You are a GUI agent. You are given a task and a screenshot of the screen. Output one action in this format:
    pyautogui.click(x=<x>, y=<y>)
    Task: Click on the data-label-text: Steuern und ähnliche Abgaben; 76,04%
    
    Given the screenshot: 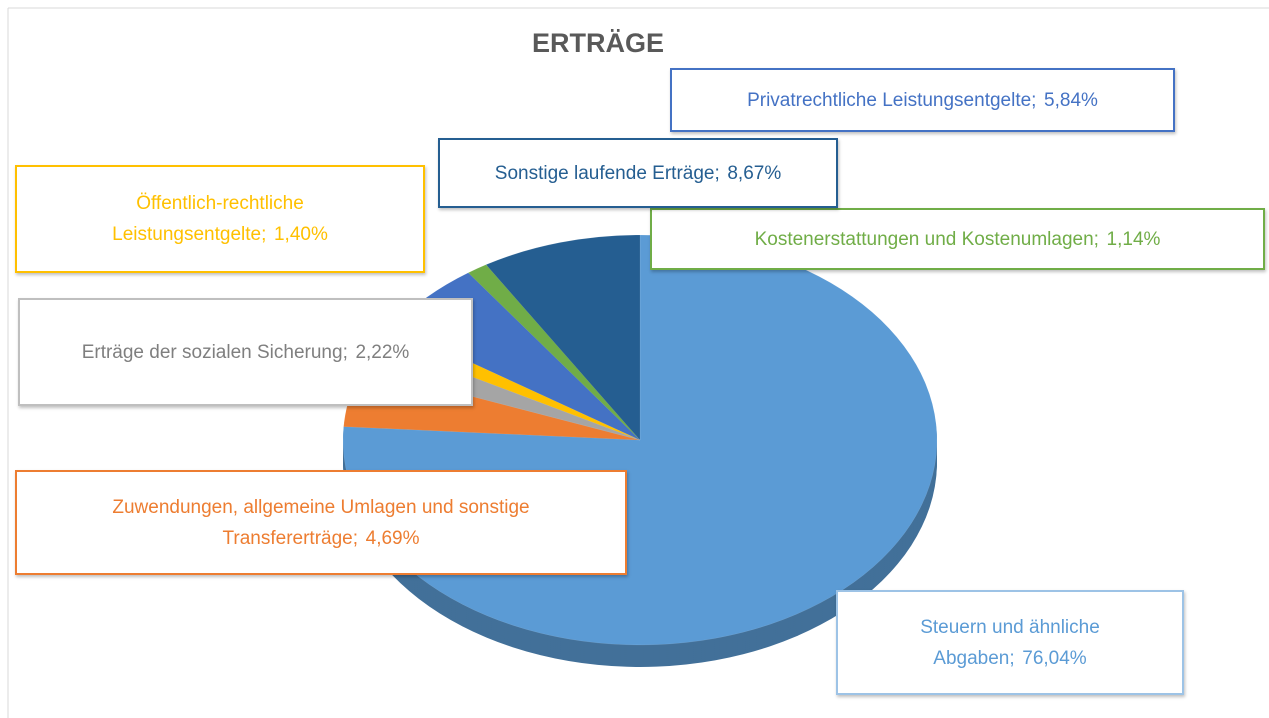 What is the action you would take?
    pyautogui.click(x=1010, y=643)
    